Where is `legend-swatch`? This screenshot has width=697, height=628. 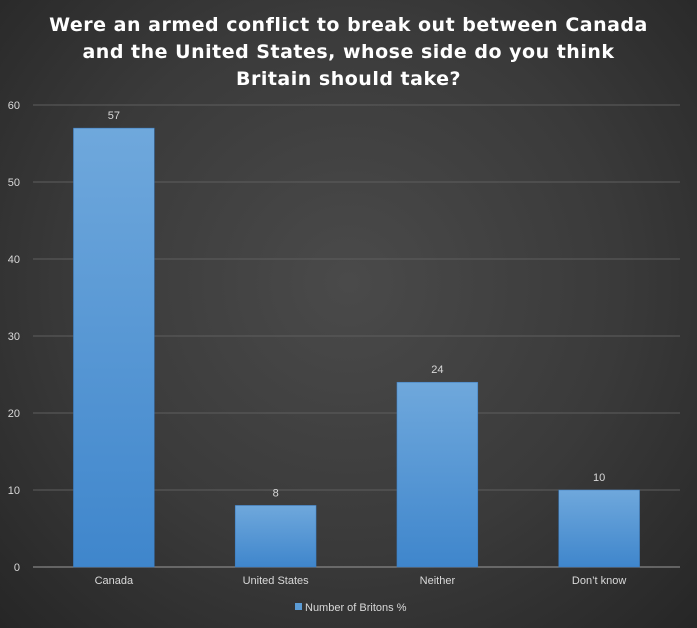
legend-swatch is located at coordinates (298, 606).